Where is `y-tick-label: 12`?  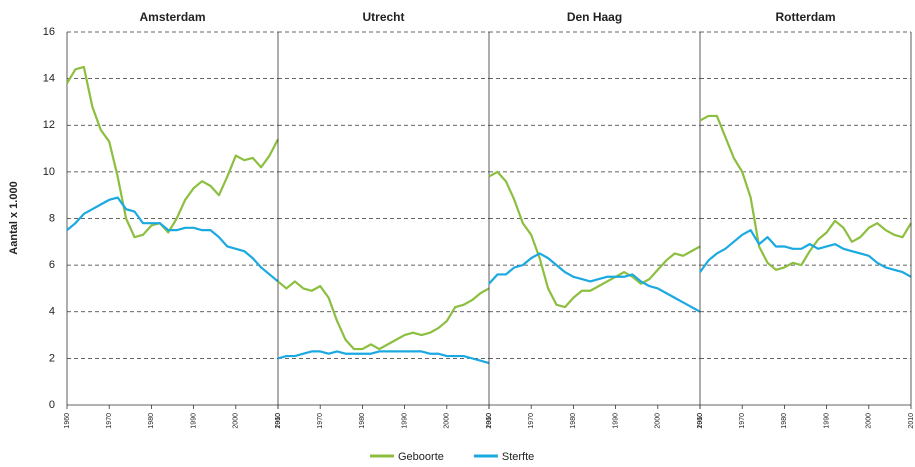
y-tick-label: 12 is located at coordinates (49, 125).